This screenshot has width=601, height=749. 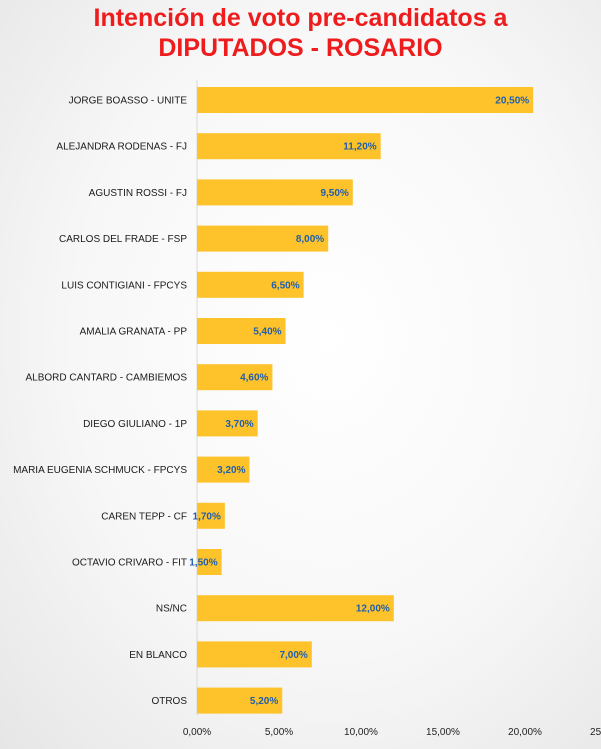 What do you see at coordinates (279, 732) in the screenshot?
I see `x-tick-label: 5,00%` at bounding box center [279, 732].